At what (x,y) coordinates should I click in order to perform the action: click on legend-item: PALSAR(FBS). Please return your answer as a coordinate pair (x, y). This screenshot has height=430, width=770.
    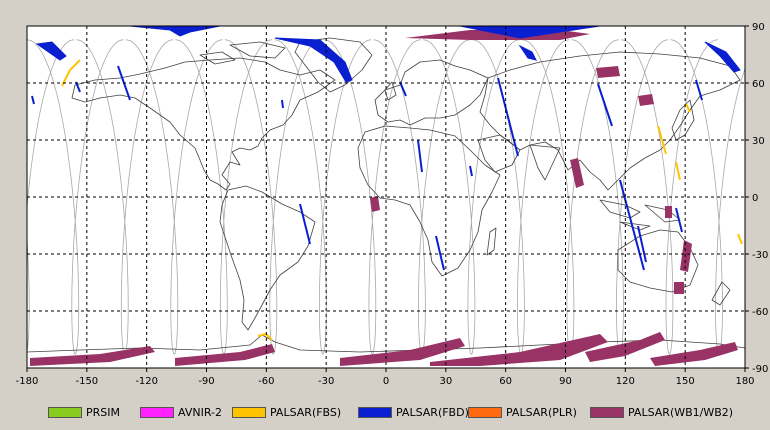
    Looking at the image, I should click on (286, 412).